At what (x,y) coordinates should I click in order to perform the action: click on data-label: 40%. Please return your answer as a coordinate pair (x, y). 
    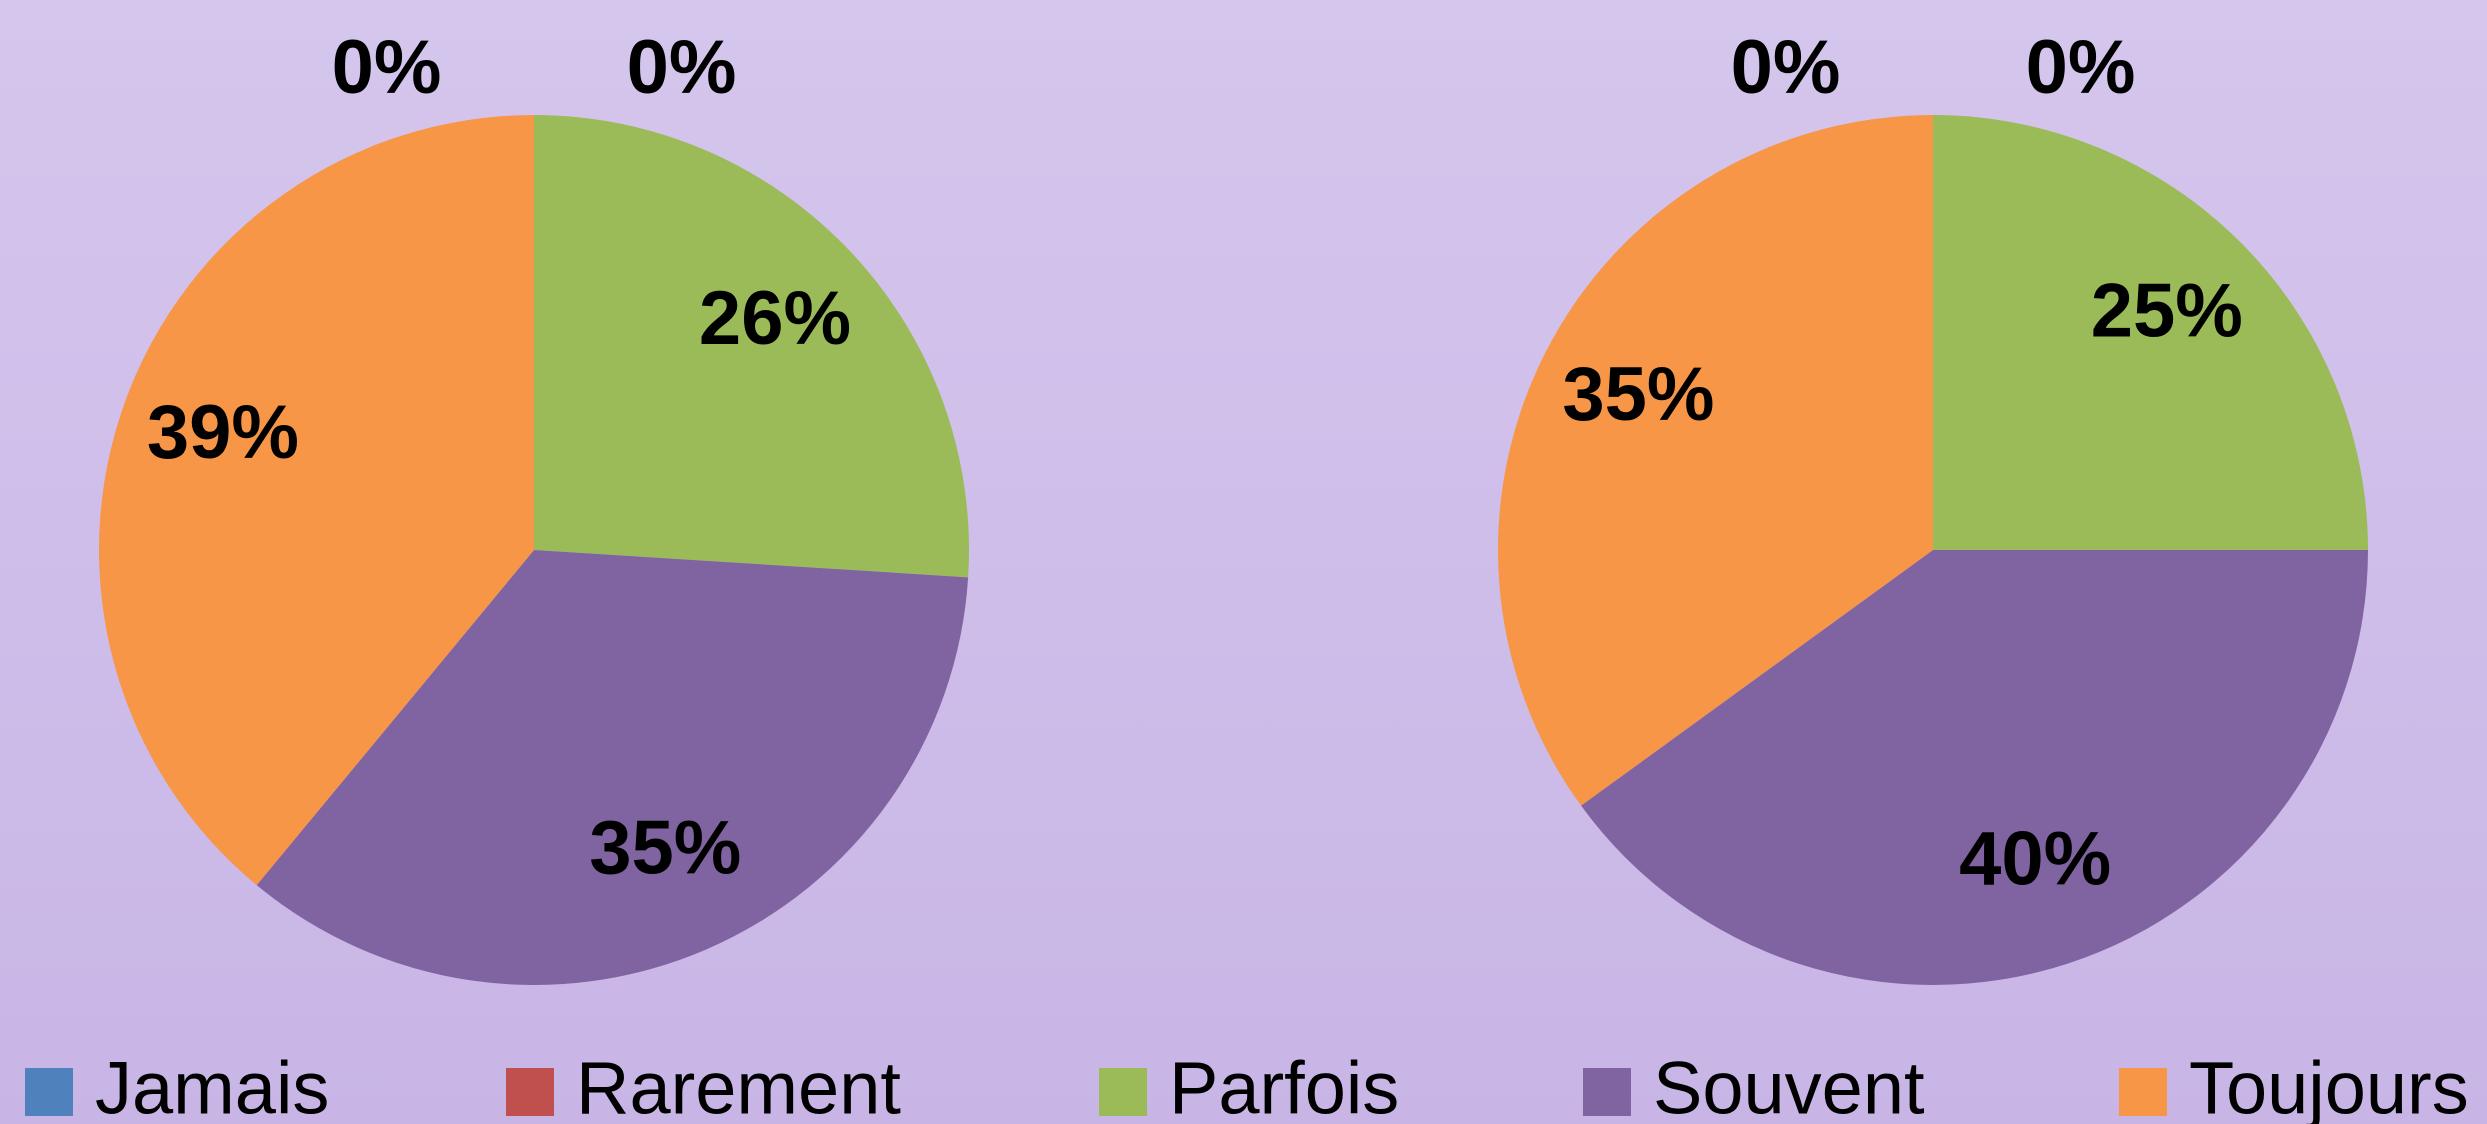
    Looking at the image, I should click on (2035, 858).